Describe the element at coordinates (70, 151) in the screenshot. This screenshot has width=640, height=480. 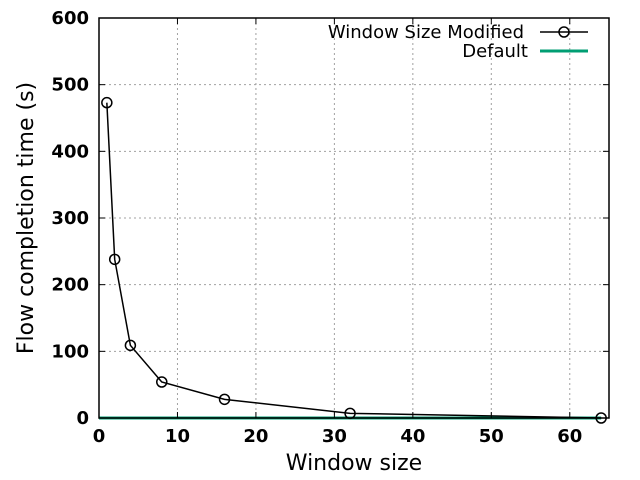
I see `y-tick-label: 400` at that location.